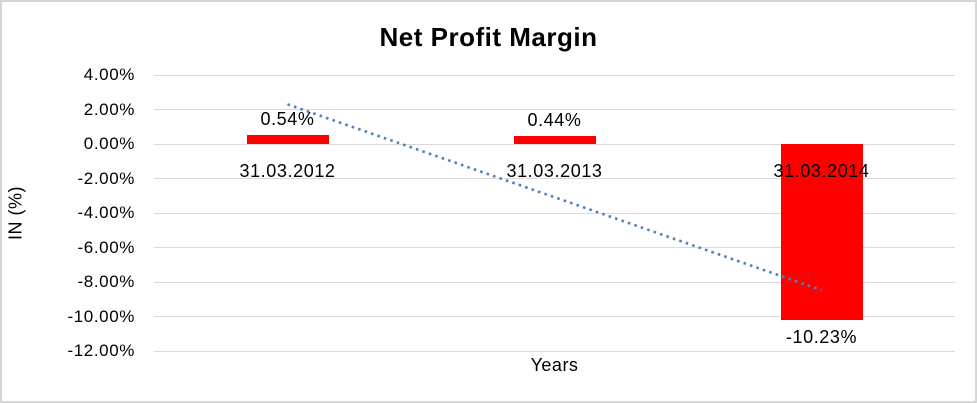 The height and width of the screenshot is (403, 977). Describe the element at coordinates (554, 171) in the screenshot. I see `category-label: 31.03.2013` at that location.